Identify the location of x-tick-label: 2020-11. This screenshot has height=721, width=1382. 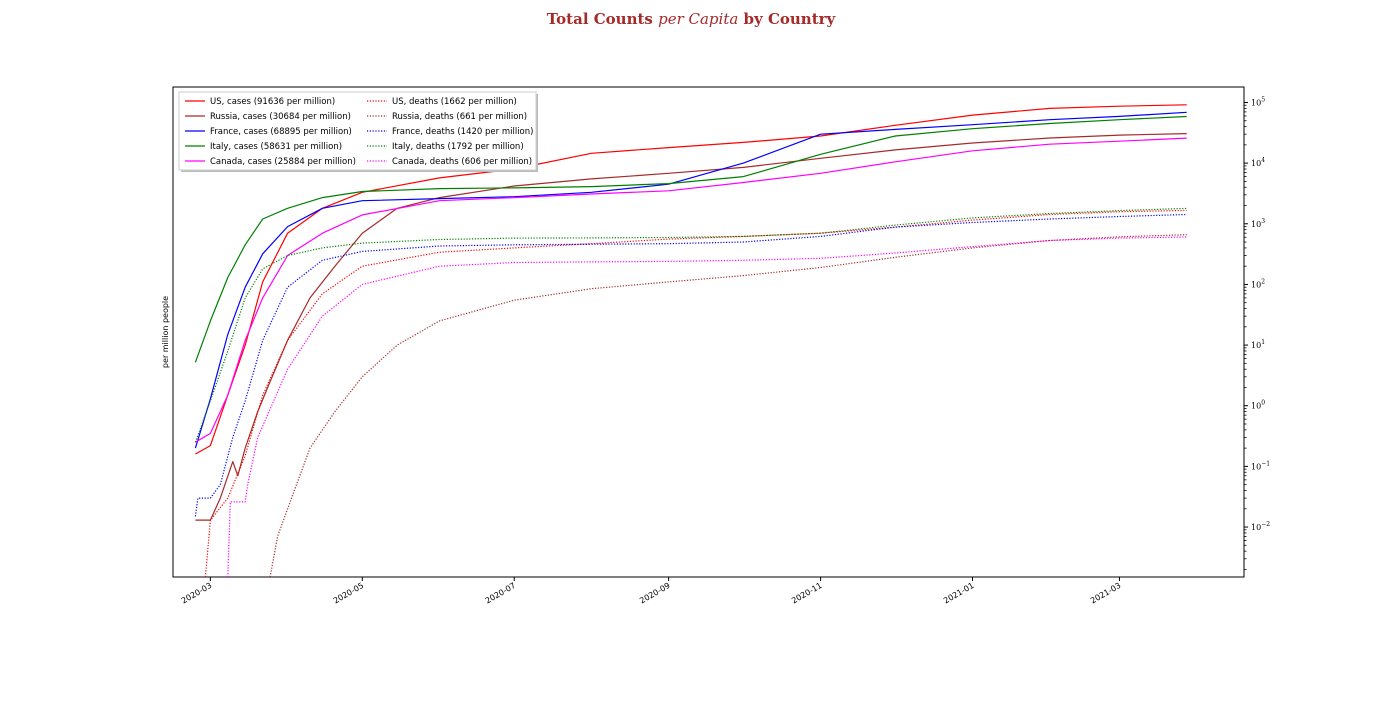
(806, 593).